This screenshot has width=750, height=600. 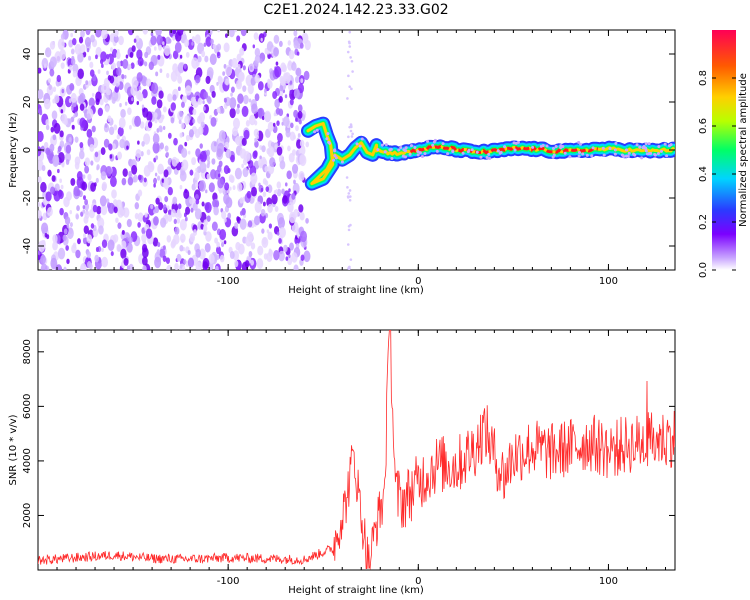 What do you see at coordinates (724, 150) in the screenshot?
I see `colorbar-gradient` at bounding box center [724, 150].